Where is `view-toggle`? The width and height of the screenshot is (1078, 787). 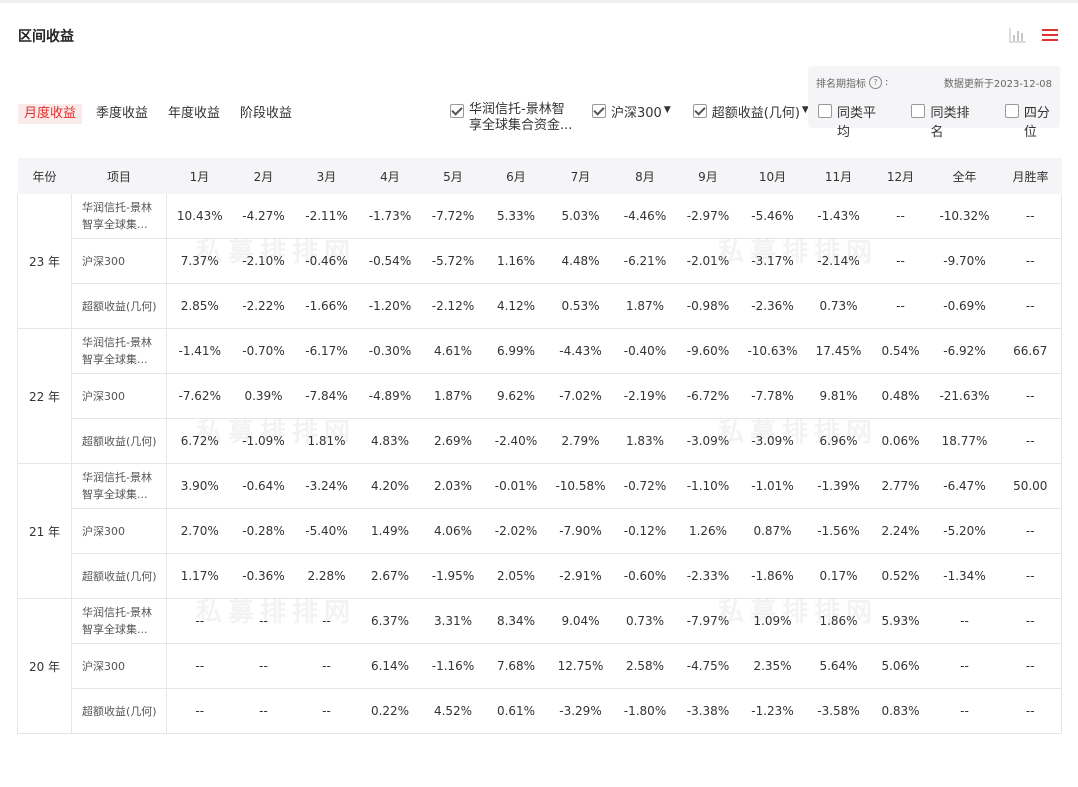 view-toggle is located at coordinates (1034, 35).